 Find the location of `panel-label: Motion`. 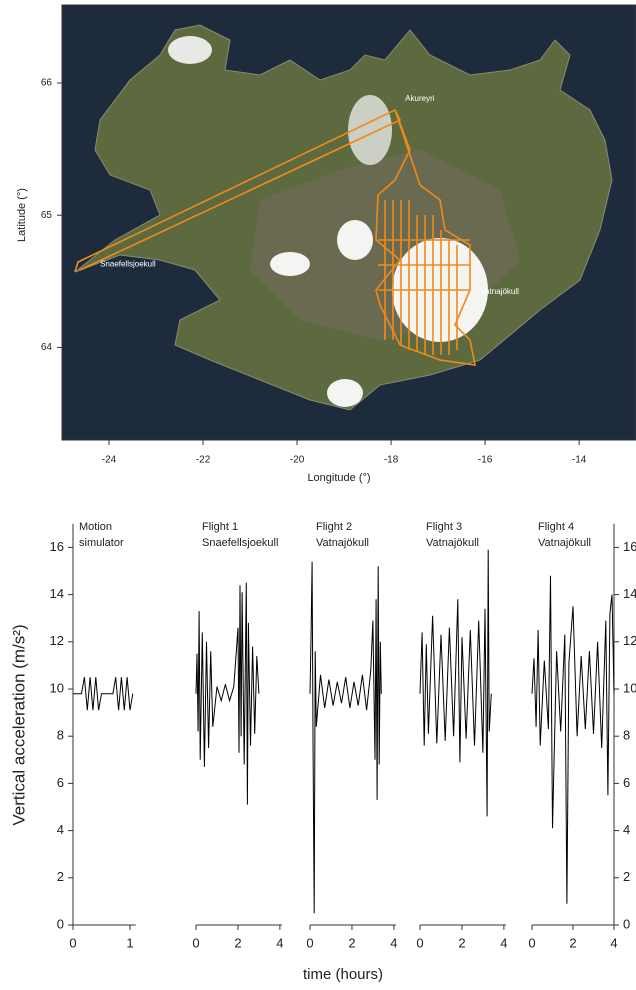

panel-label: Motion is located at coordinates (95, 527).